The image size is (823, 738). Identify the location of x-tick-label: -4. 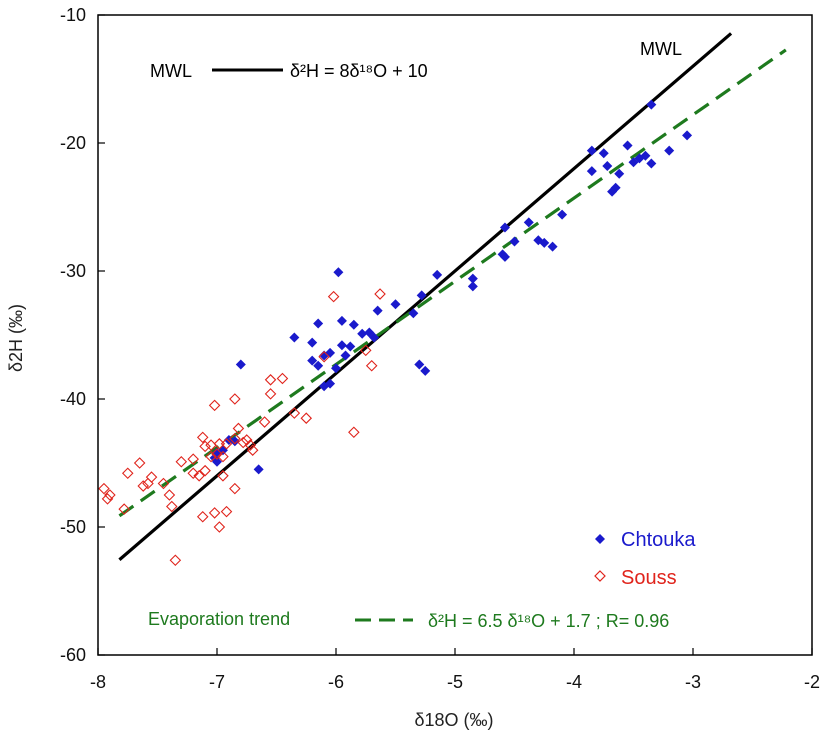
(574, 682).